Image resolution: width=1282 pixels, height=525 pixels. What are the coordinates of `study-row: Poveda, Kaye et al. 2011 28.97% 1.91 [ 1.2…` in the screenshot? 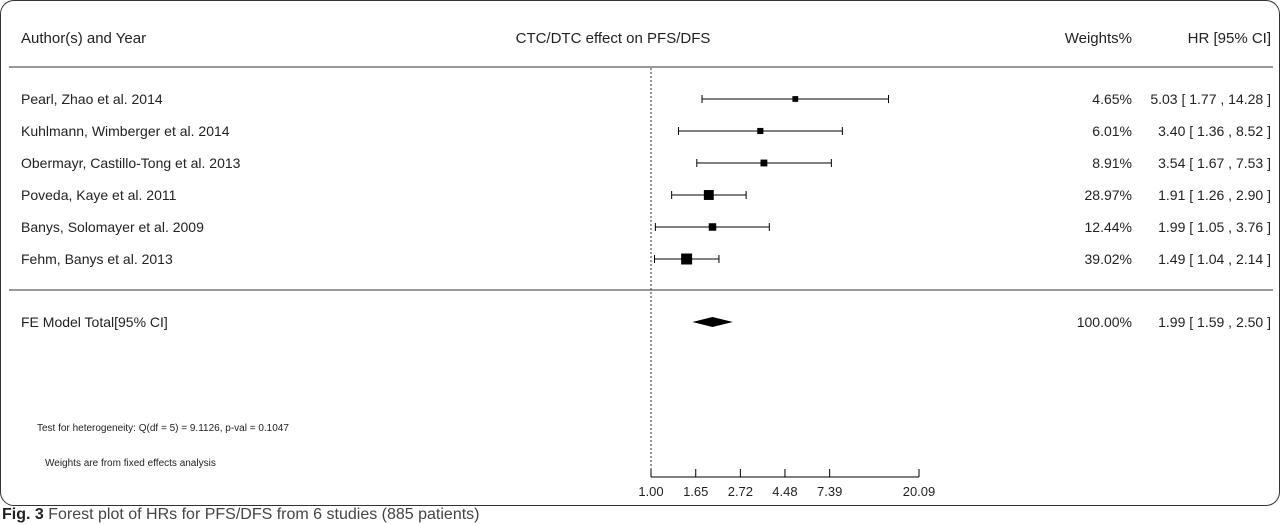 It's located at (646, 195).